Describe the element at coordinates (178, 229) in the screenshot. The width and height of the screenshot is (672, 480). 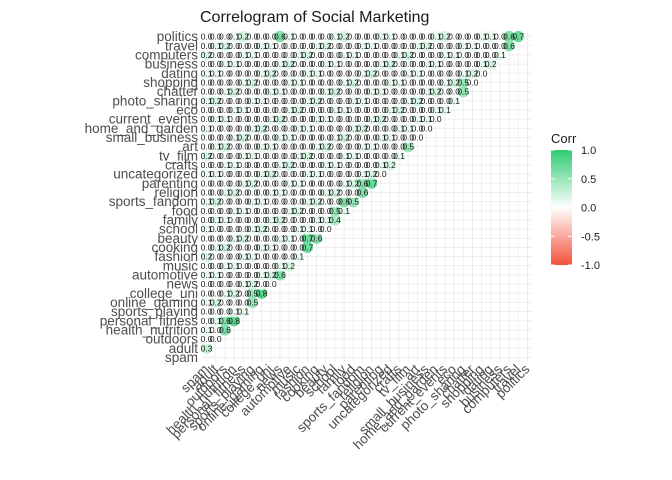
I see `y-tick-school: school` at that location.